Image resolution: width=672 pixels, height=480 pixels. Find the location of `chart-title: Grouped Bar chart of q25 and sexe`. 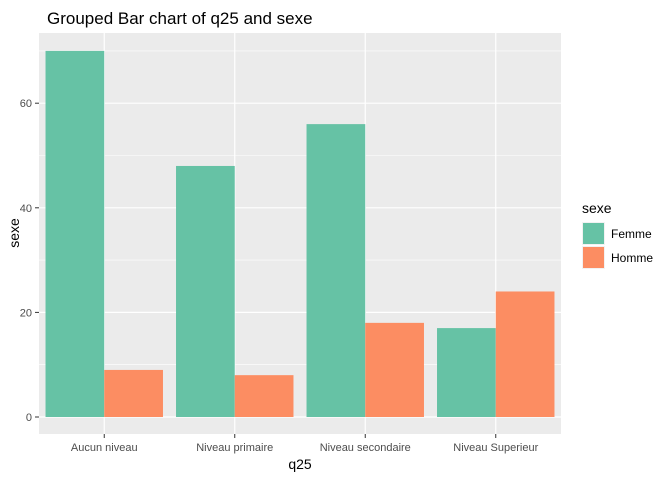

chart-title: Grouped Bar chart of q25 and sexe is located at coordinates (180, 18).